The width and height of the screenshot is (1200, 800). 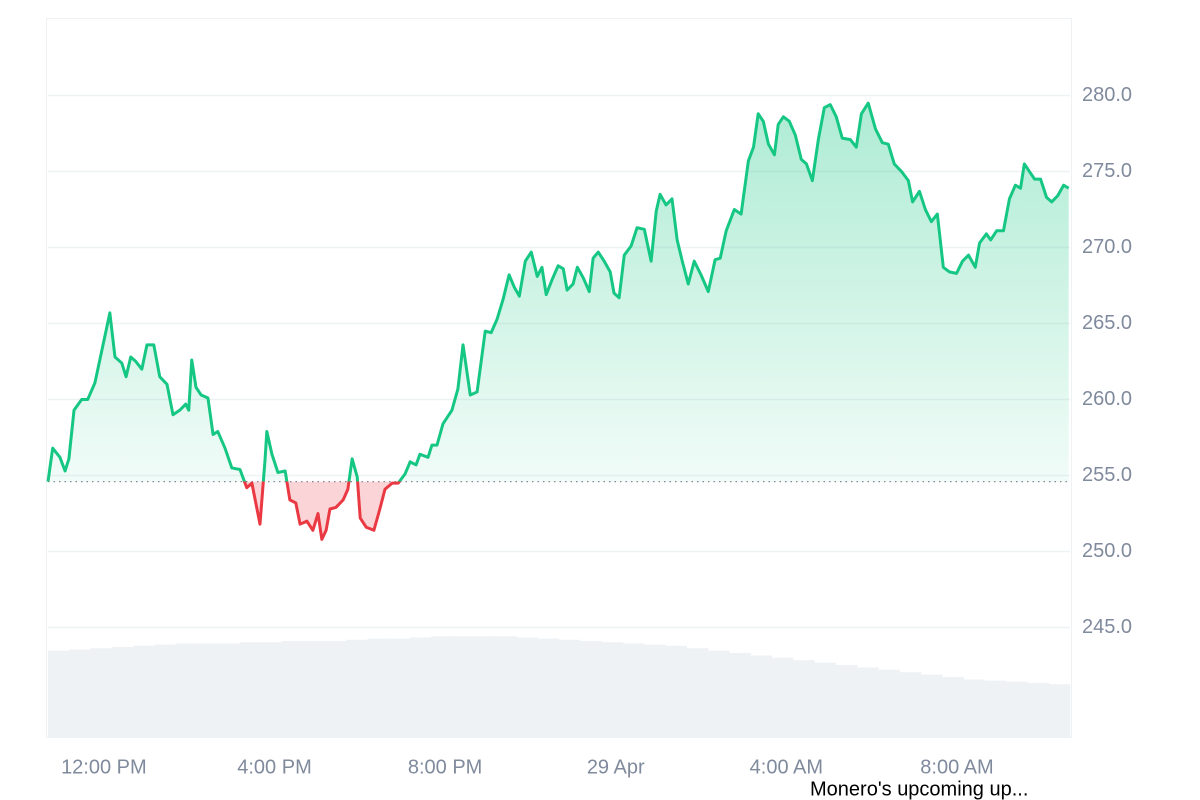 I want to click on y-tick-label: 245.0, so click(x=1107, y=627).